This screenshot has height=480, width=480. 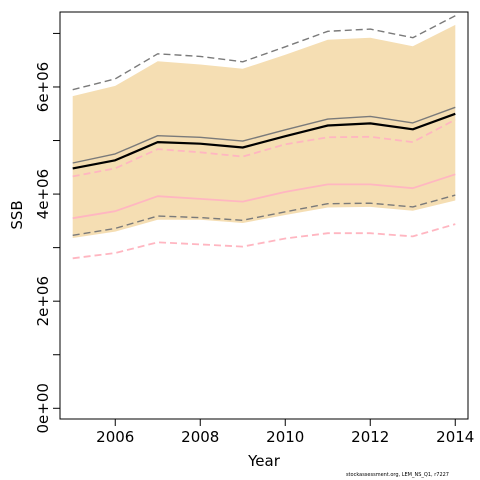 I want to click on x-axis-title: Year, so click(x=264, y=461).